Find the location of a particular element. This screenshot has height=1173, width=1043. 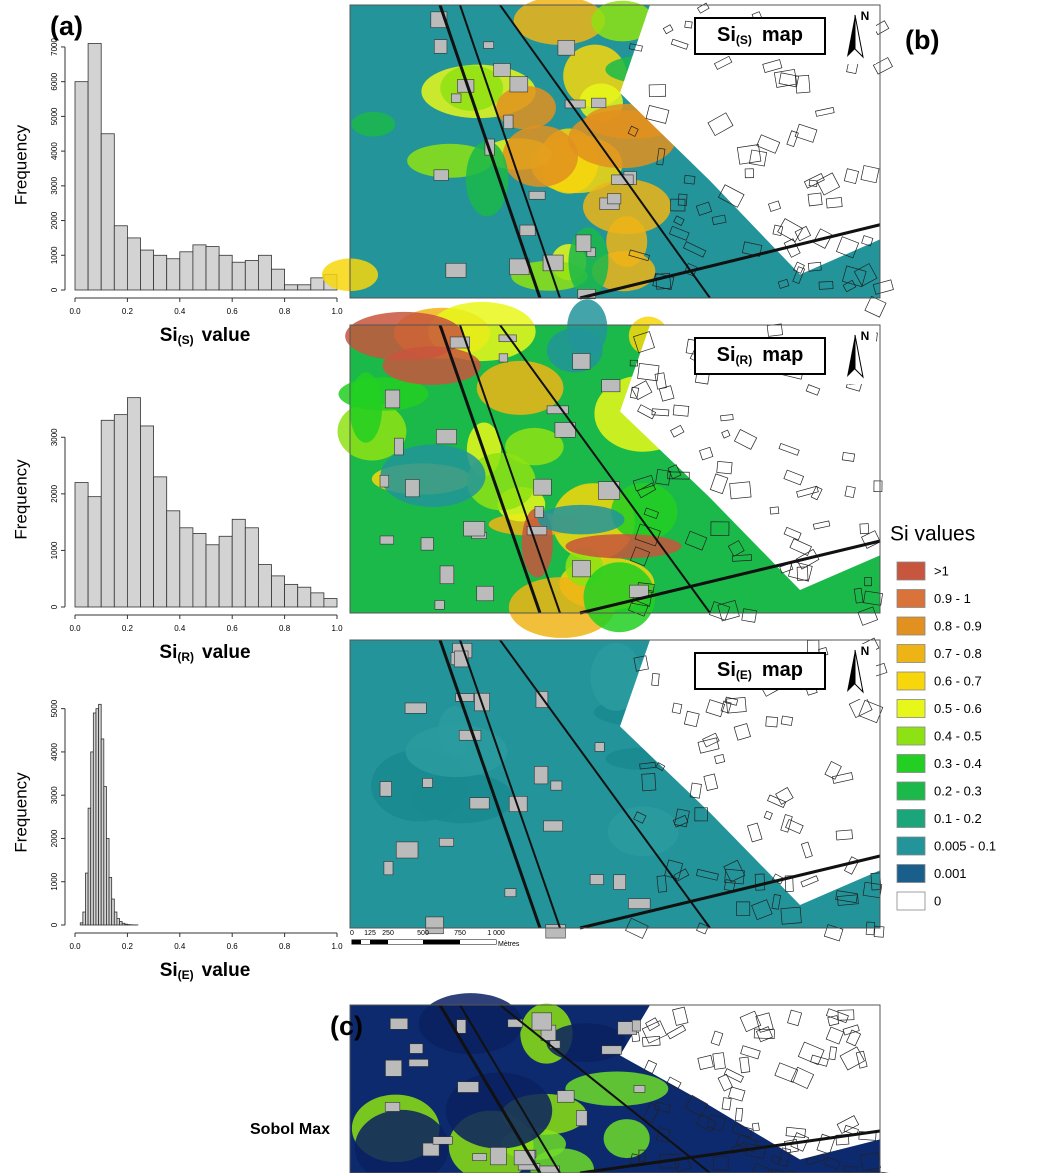

legend-swatch is located at coordinates (911, 653).